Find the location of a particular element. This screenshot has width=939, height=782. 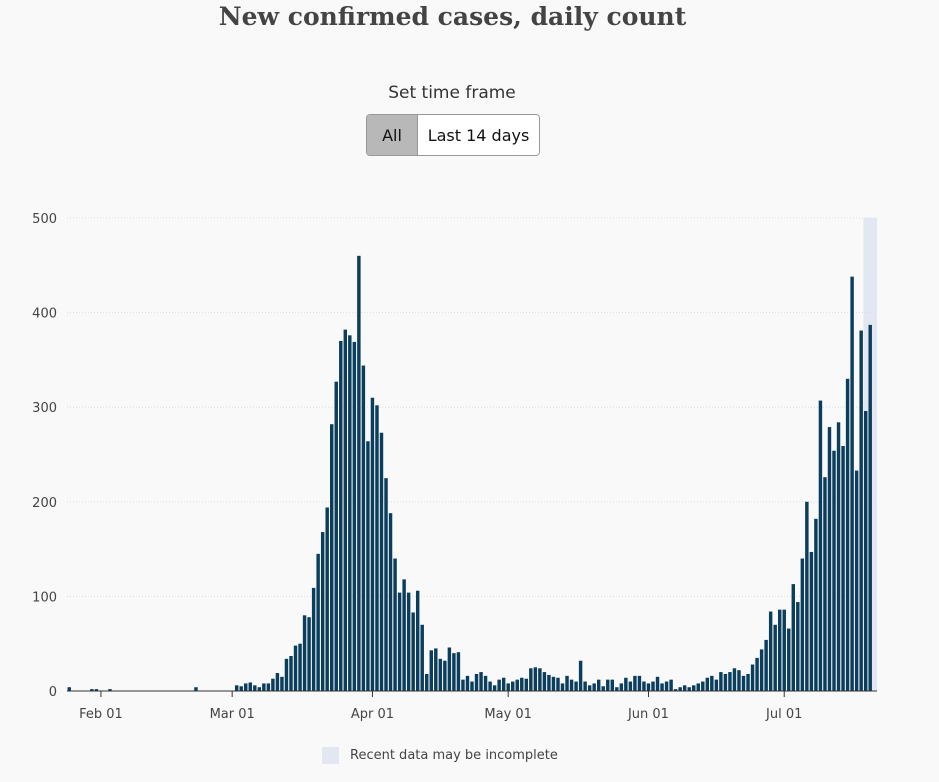

y-tick-label: 0 is located at coordinates (53, 692).